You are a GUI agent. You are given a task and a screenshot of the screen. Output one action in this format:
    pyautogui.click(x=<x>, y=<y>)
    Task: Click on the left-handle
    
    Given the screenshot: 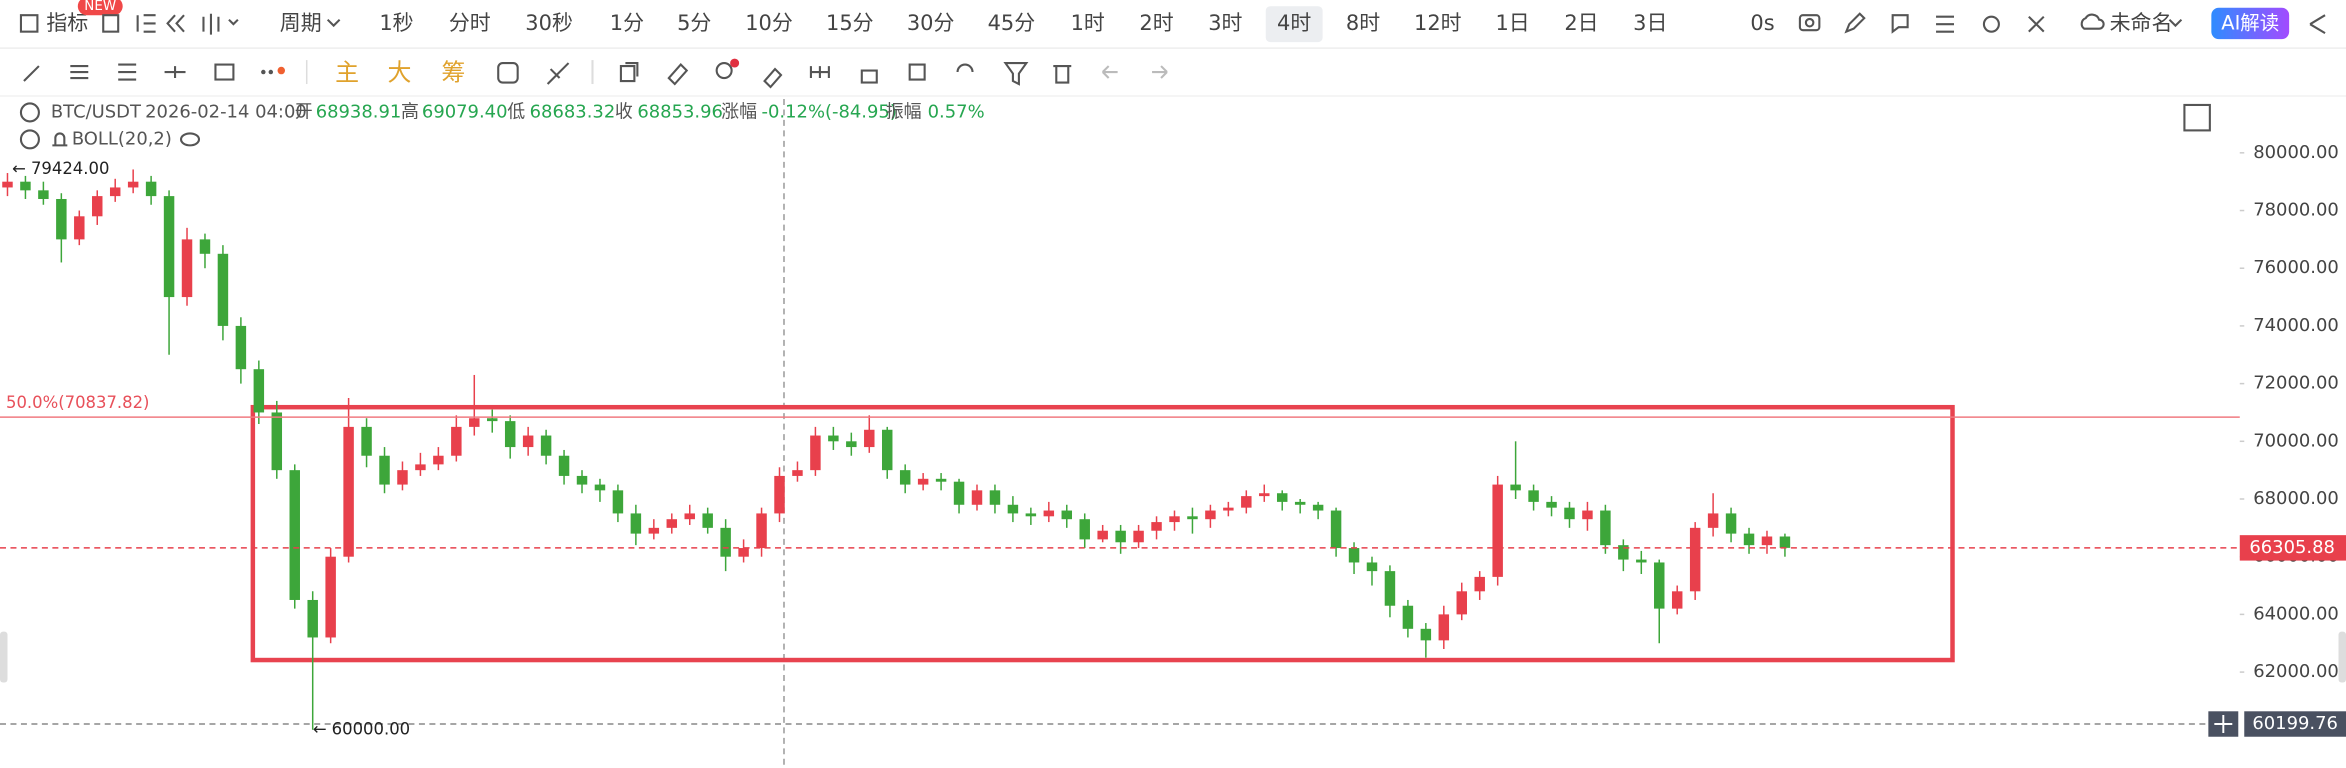 What is the action you would take?
    pyautogui.click(x=4, y=657)
    